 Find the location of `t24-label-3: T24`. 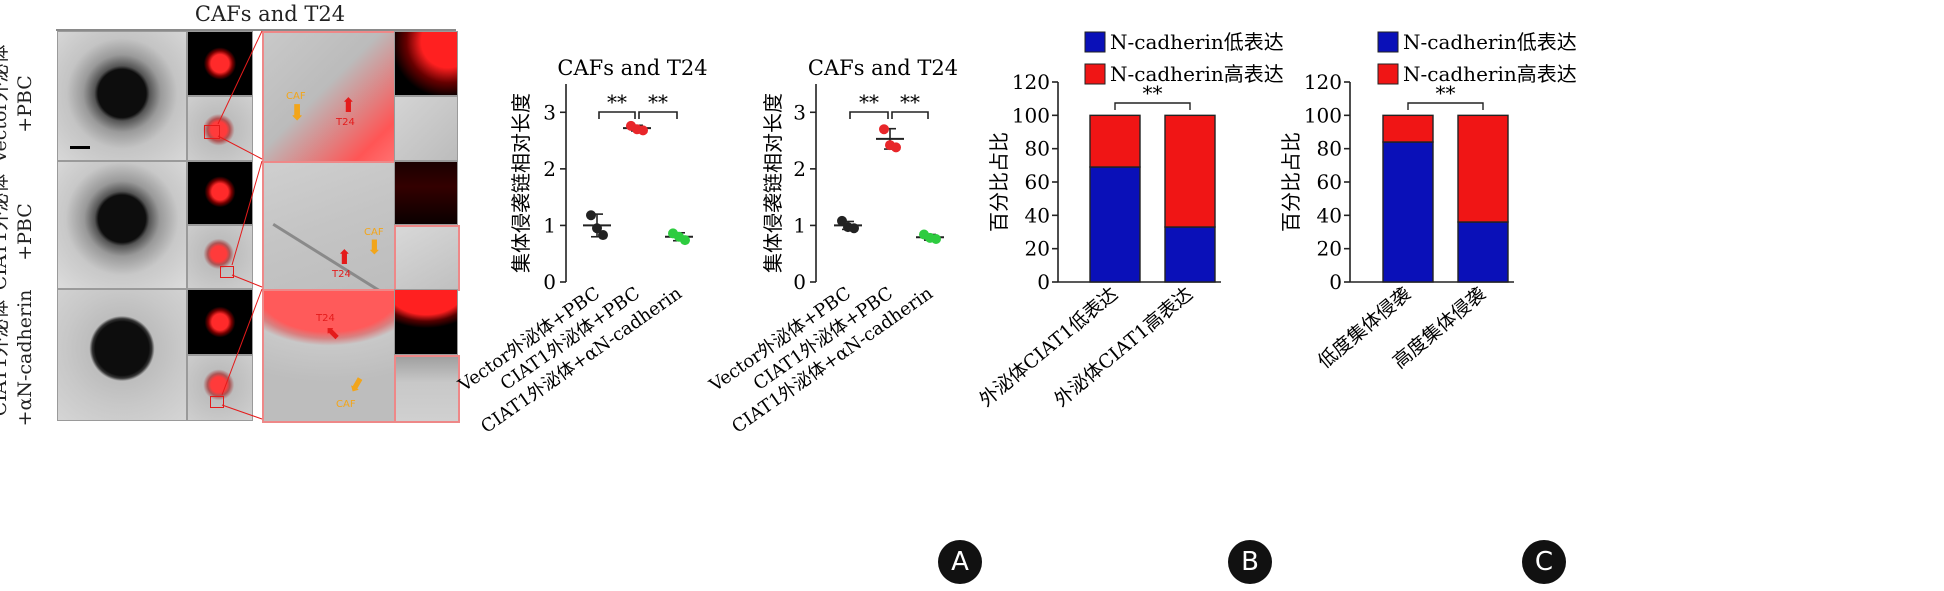

t24-label-3: T24 is located at coordinates (325, 318).